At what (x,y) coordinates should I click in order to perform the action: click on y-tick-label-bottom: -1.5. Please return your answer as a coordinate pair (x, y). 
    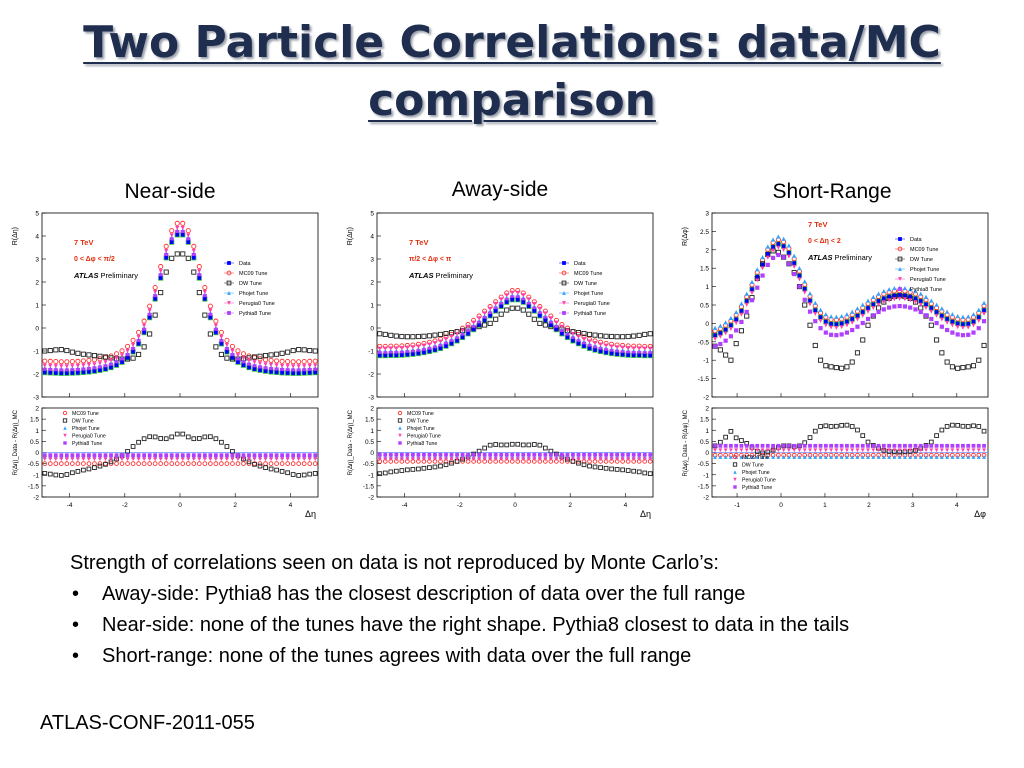
    Looking at the image, I should click on (369, 486).